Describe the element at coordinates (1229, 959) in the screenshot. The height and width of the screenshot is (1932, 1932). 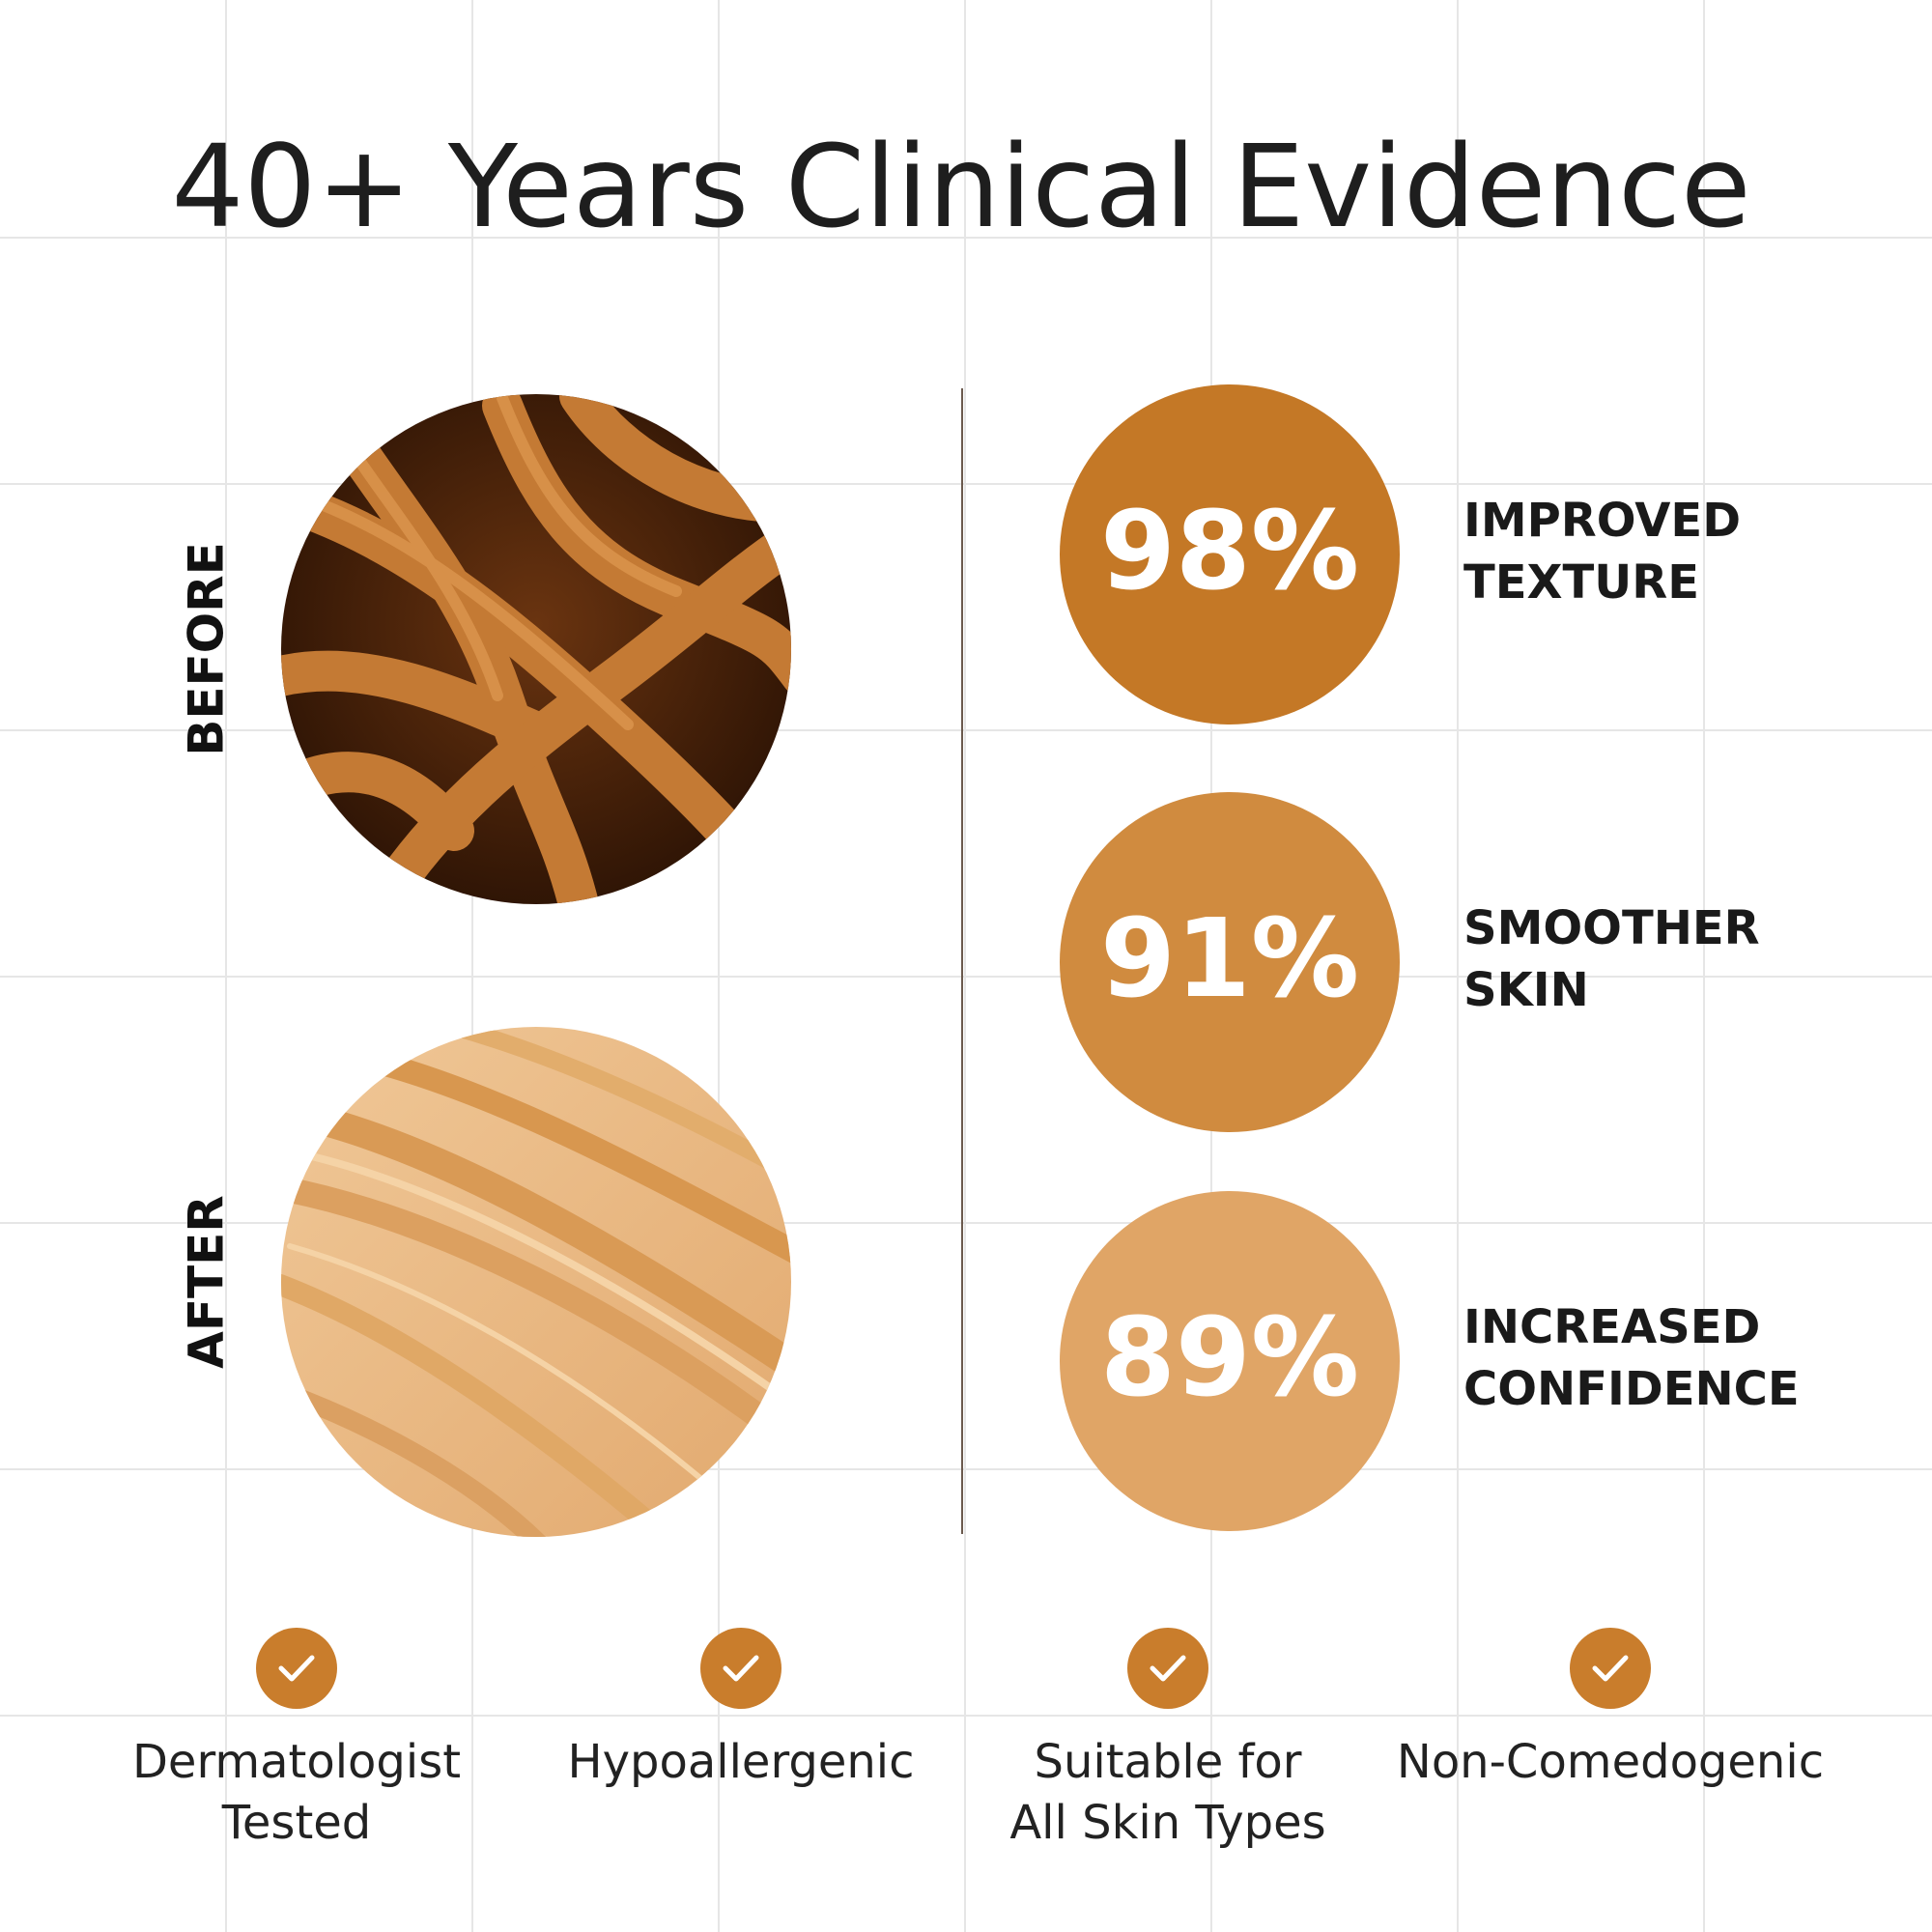
I see `stat-value: 91%` at that location.